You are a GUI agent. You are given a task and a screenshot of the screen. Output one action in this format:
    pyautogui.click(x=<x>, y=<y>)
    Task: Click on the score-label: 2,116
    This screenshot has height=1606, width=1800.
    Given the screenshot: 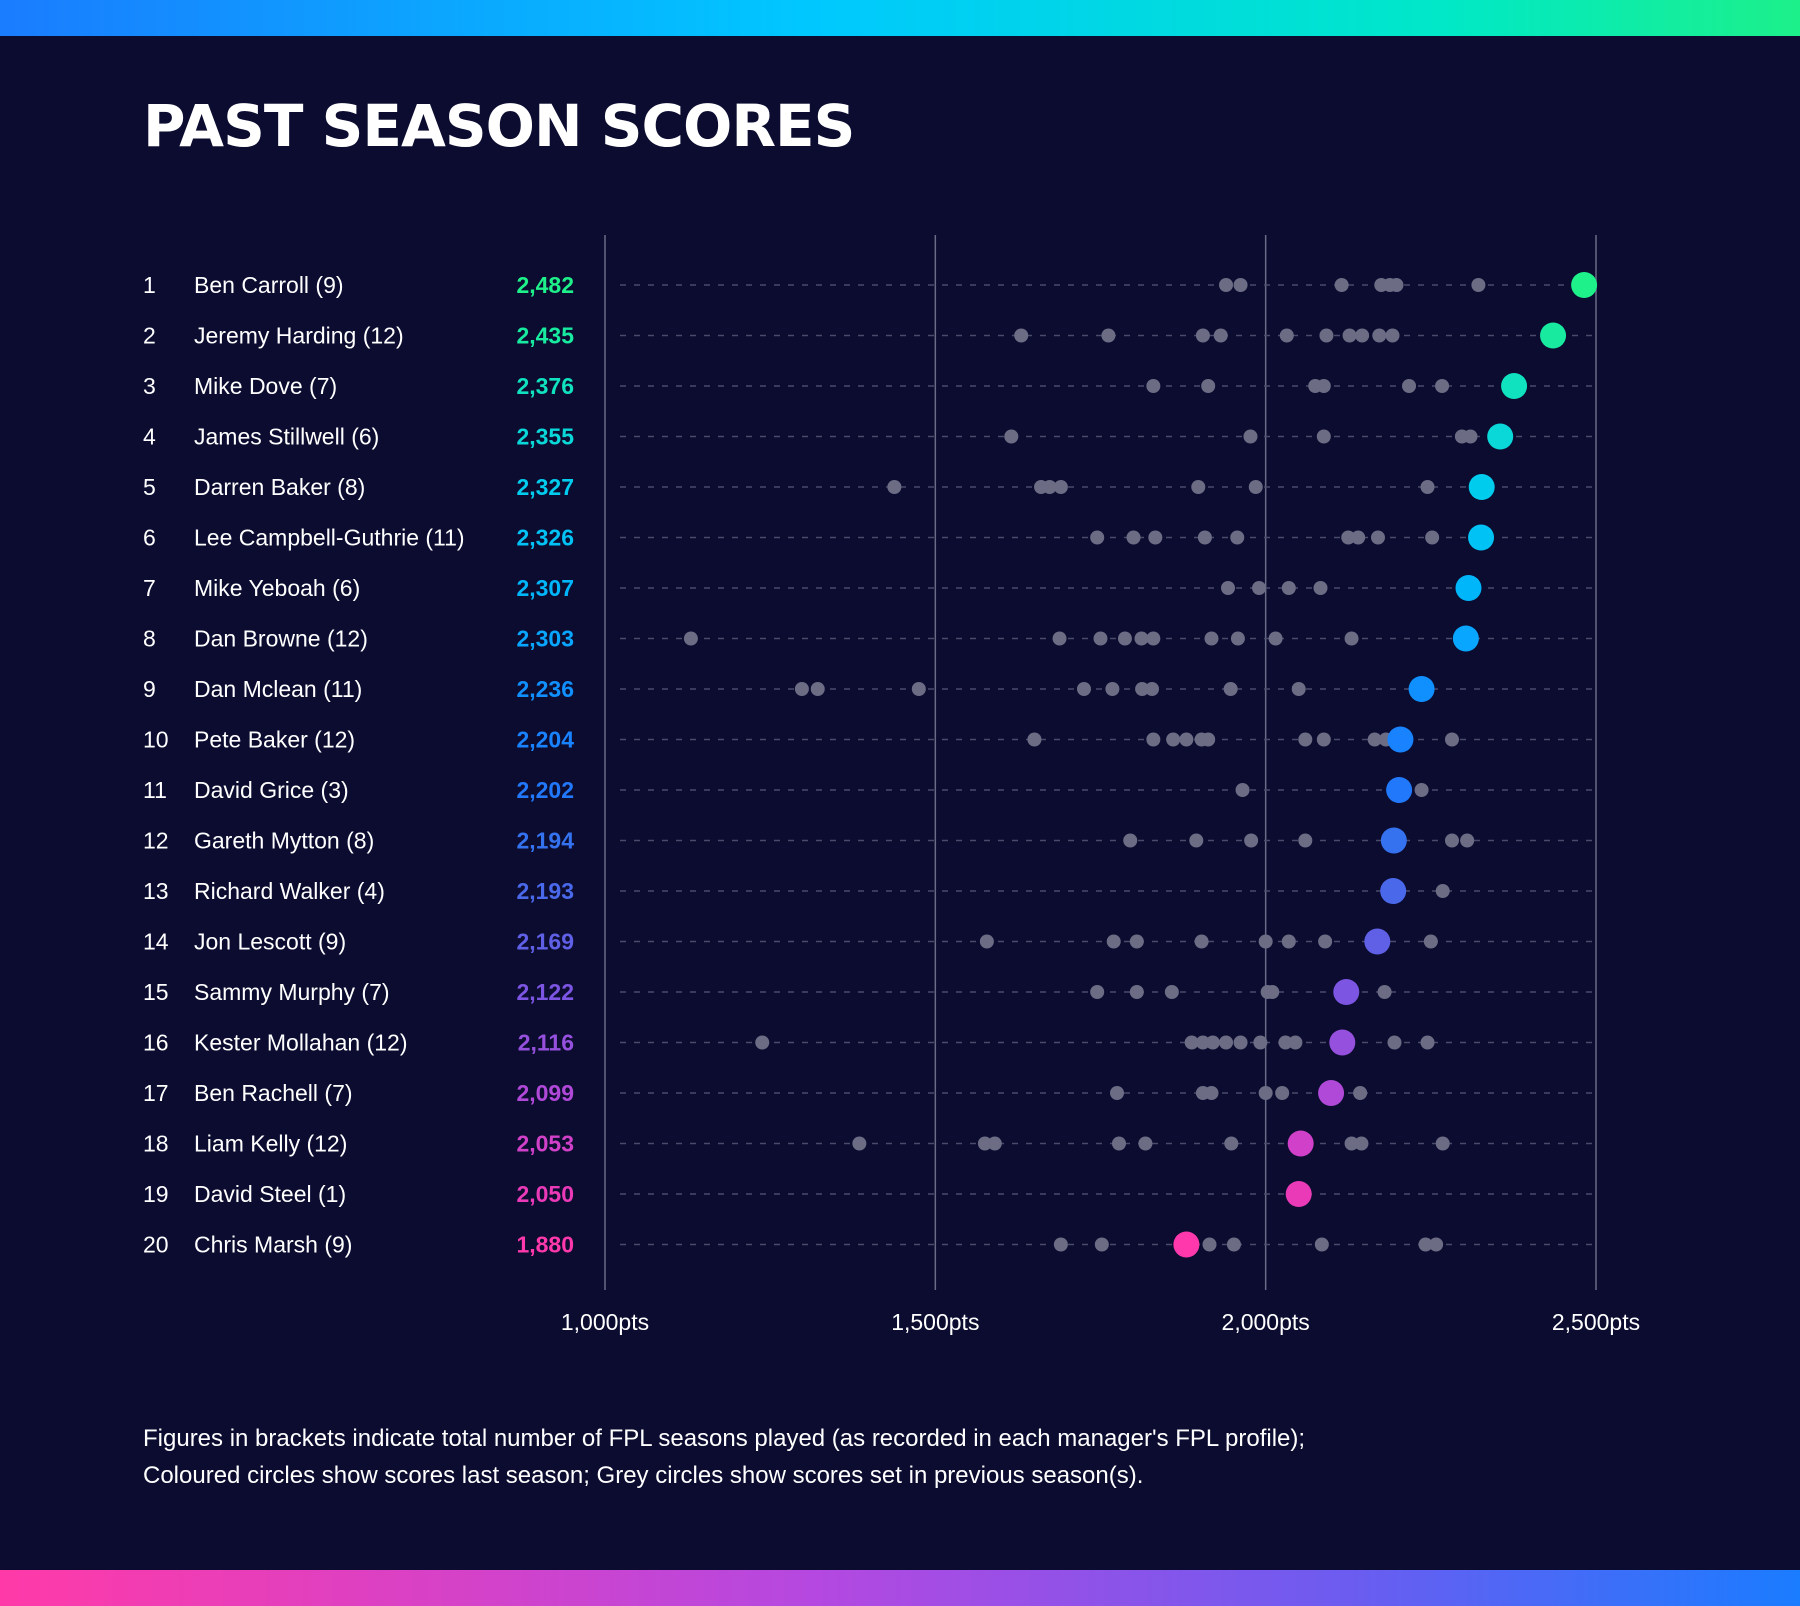 What is the action you would take?
    pyautogui.click(x=546, y=1043)
    